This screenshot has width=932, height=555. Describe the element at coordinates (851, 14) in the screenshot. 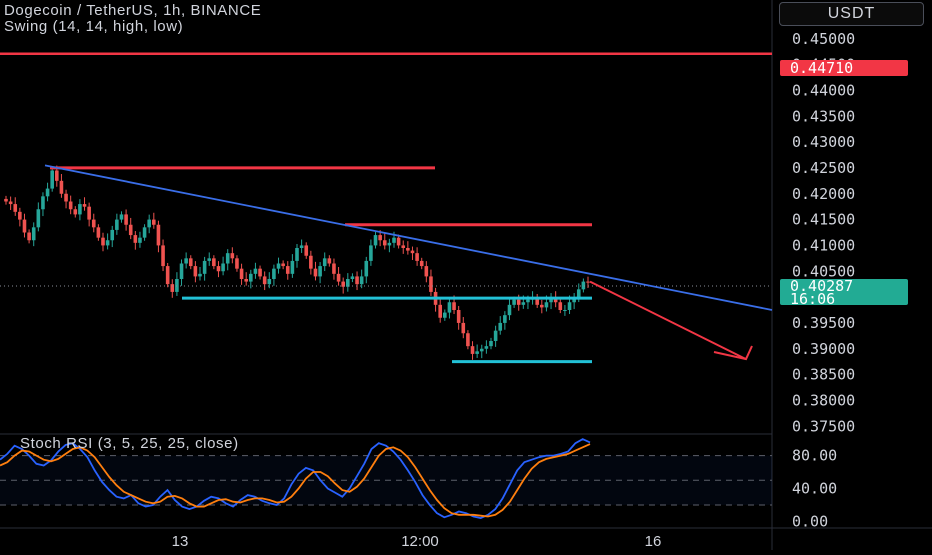

I see `currency-button: USDT` at that location.